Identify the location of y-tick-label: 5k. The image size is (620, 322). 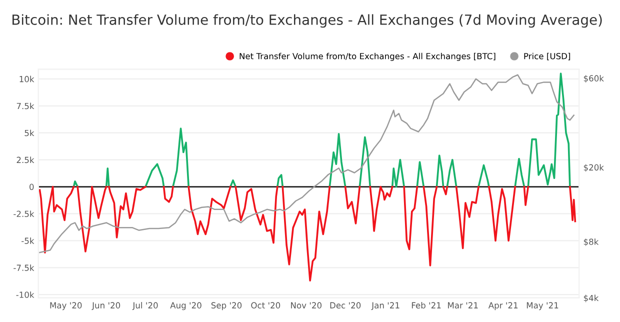
(29, 133).